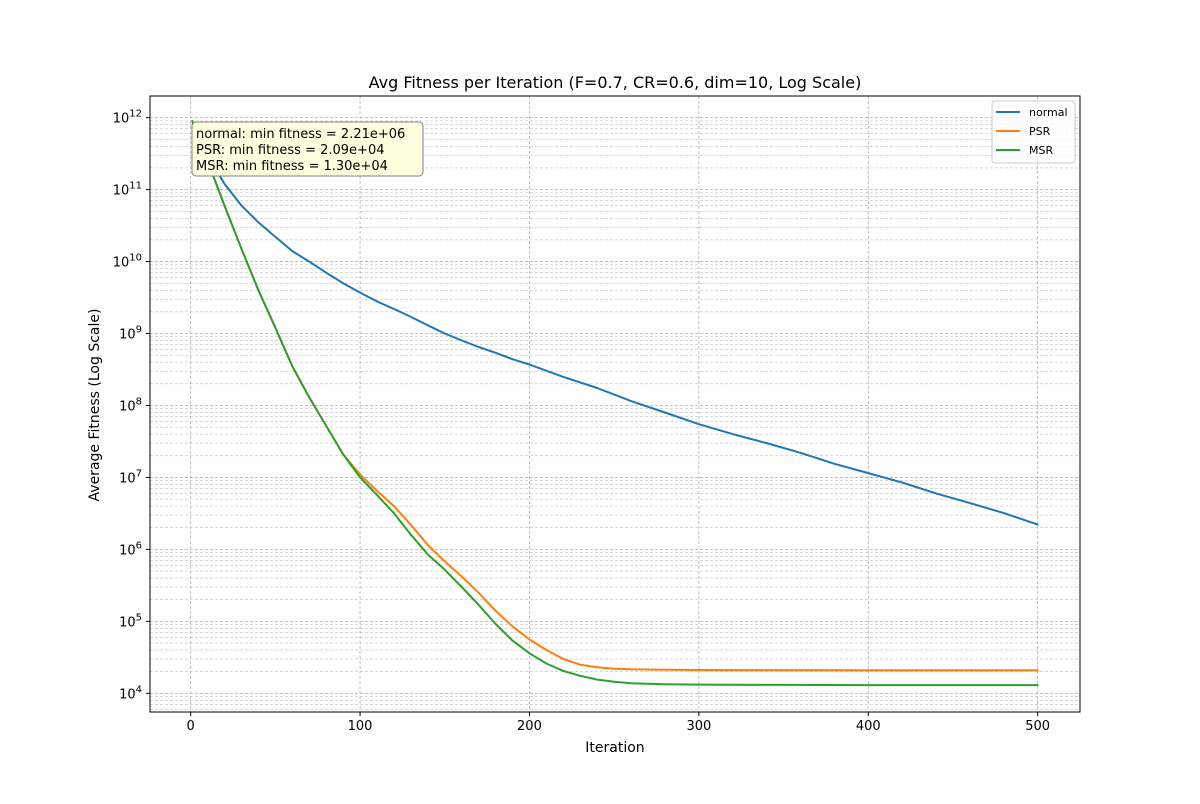 The image size is (1200, 804). What do you see at coordinates (614, 748) in the screenshot?
I see `x-axis-label: Iteration` at bounding box center [614, 748].